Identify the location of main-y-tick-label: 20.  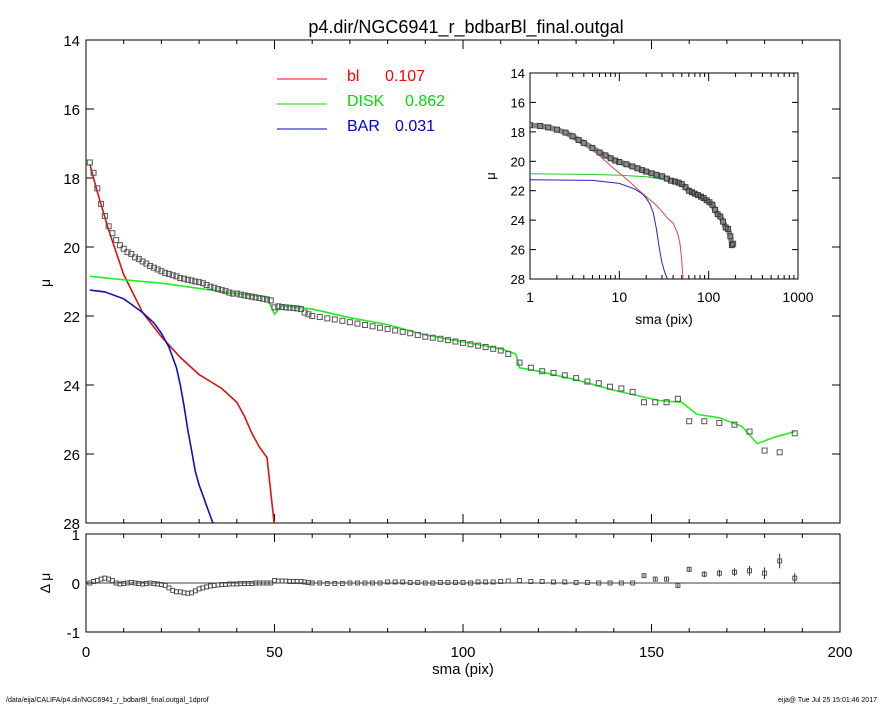
(71, 248).